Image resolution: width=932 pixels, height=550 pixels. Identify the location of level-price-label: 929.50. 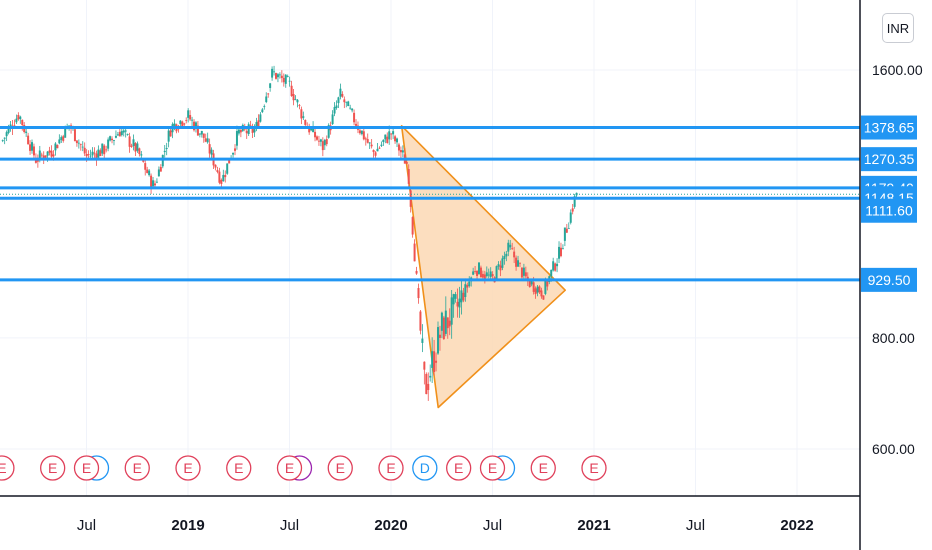
(889, 280).